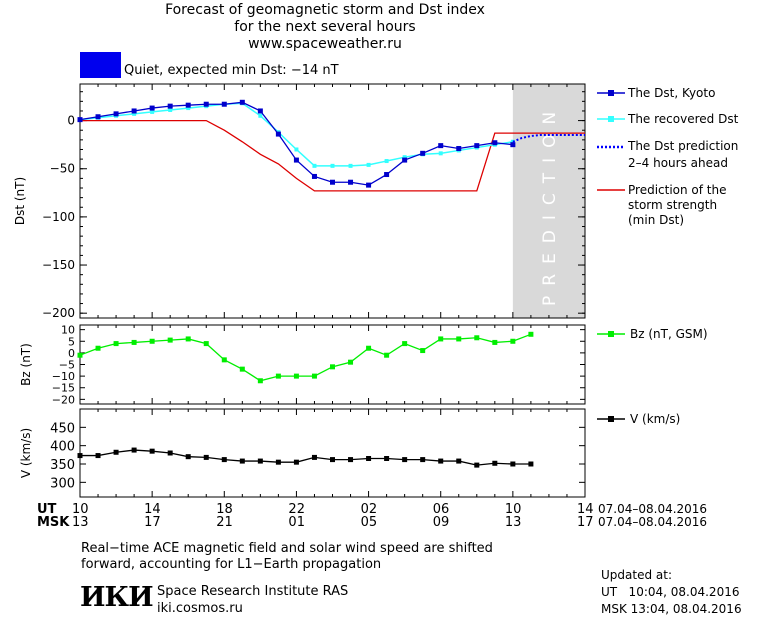 The width and height of the screenshot is (760, 620). What do you see at coordinates (653, 522) in the screenshot?
I see `msk-date-range: 07.04–08.04.2016` at bounding box center [653, 522].